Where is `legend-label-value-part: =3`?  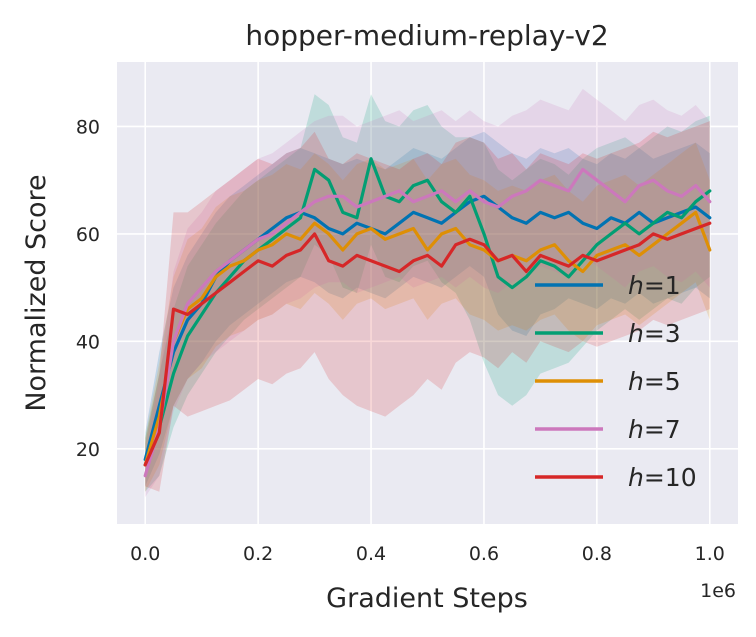 legend-label-value-part: =3 is located at coordinates (662, 333).